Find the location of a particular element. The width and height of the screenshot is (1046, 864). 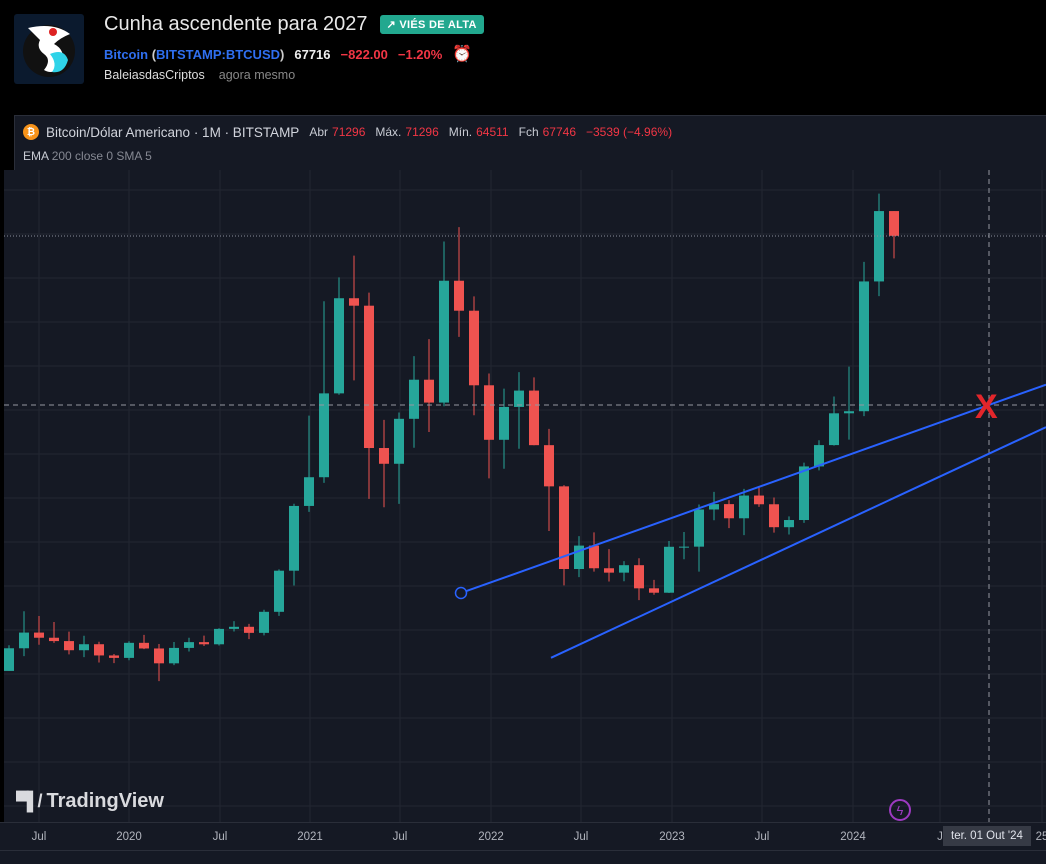

high-value: 71296 is located at coordinates (422, 132).